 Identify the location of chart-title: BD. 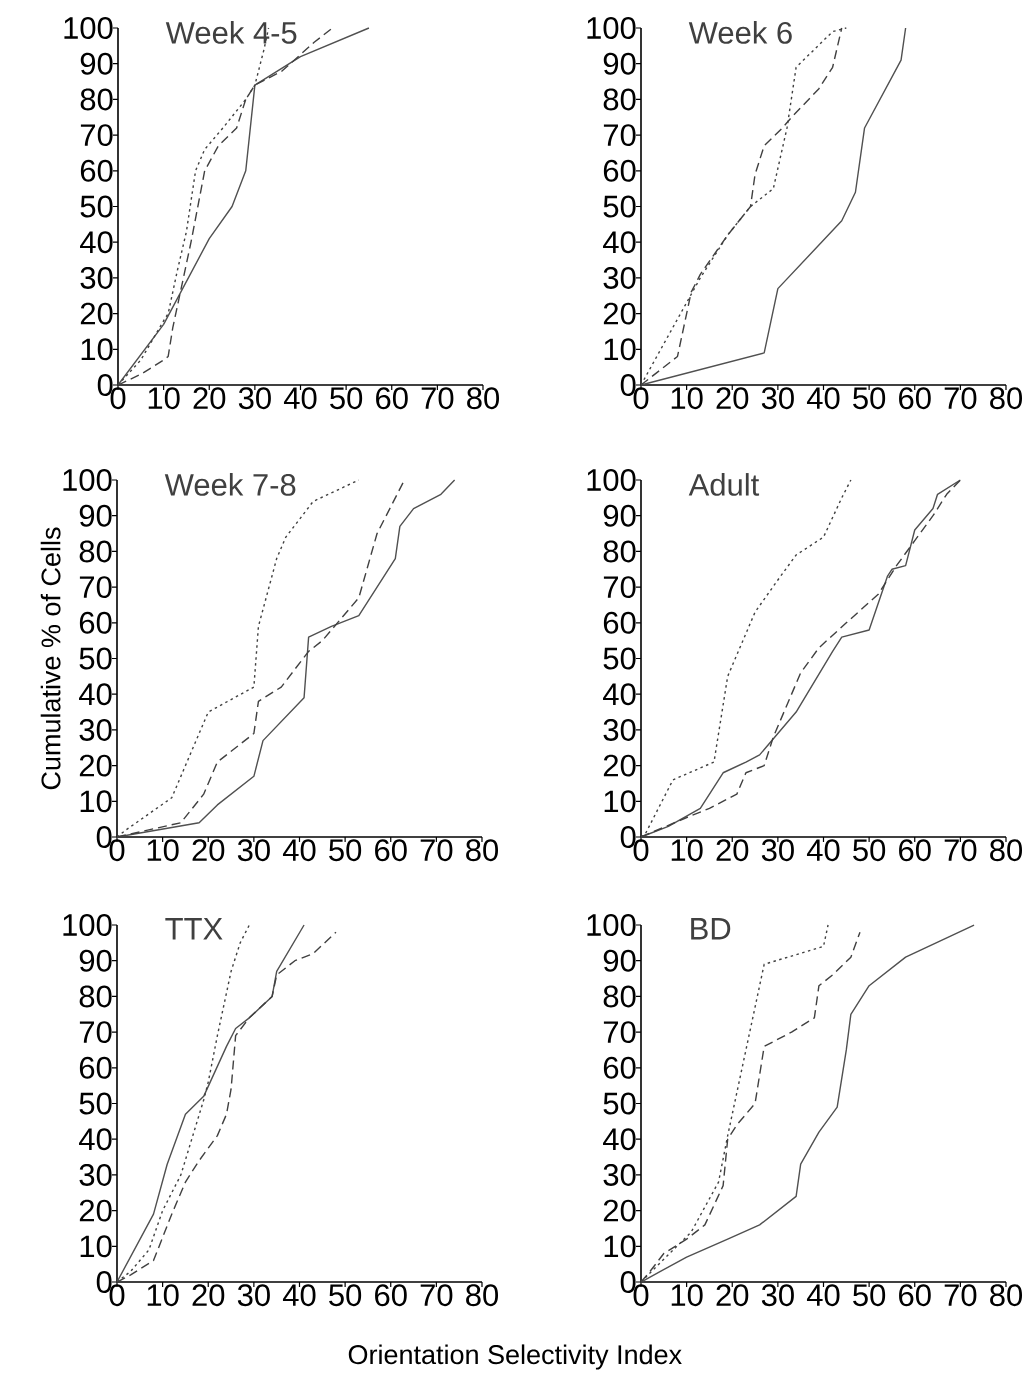
(711, 929).